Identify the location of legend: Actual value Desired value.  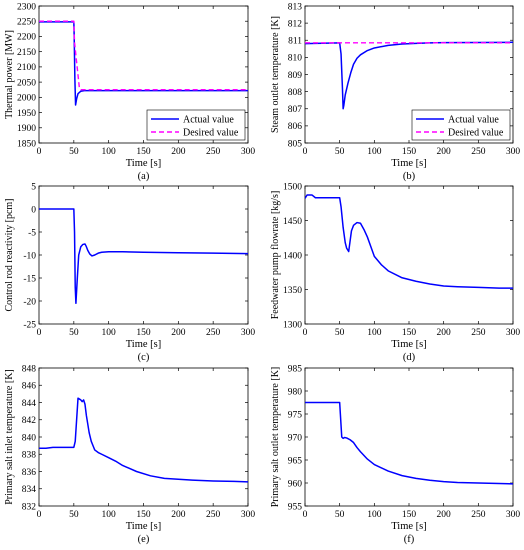
(196, 125).